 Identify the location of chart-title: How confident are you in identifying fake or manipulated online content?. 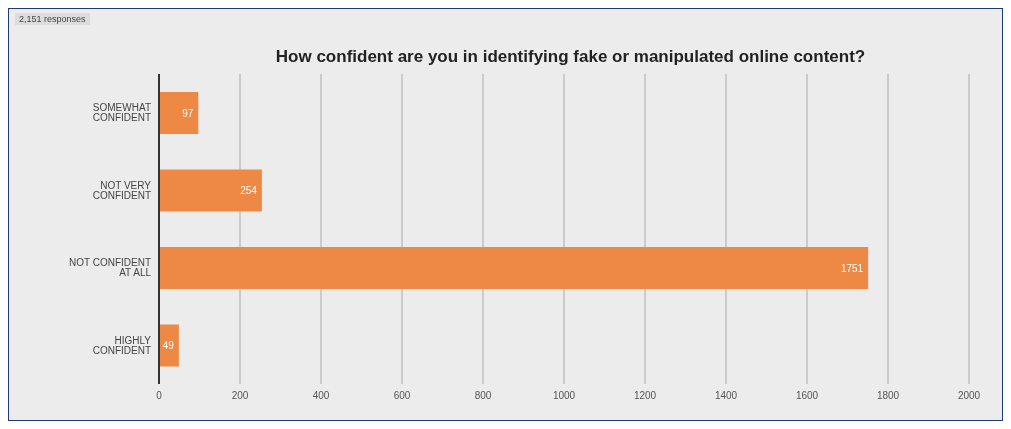
(570, 57).